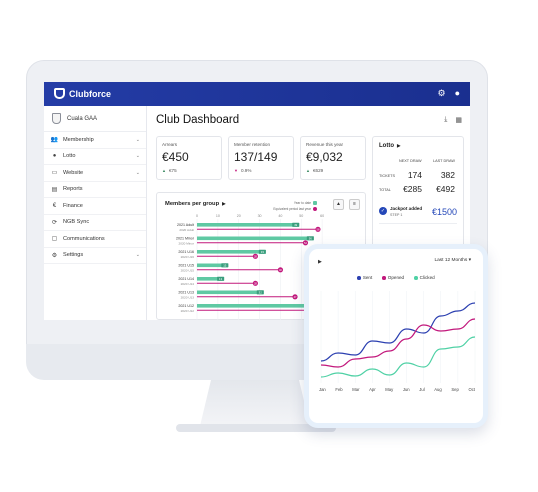 This screenshot has height=492, width=538. I want to click on chart-title: Members per group ▶, so click(195, 204).